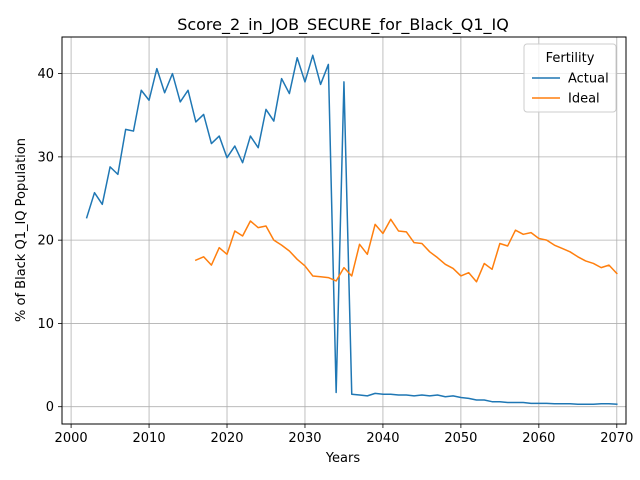 This screenshot has width=640, height=480. Describe the element at coordinates (45, 157) in the screenshot. I see `y-tick-label: 30` at that location.